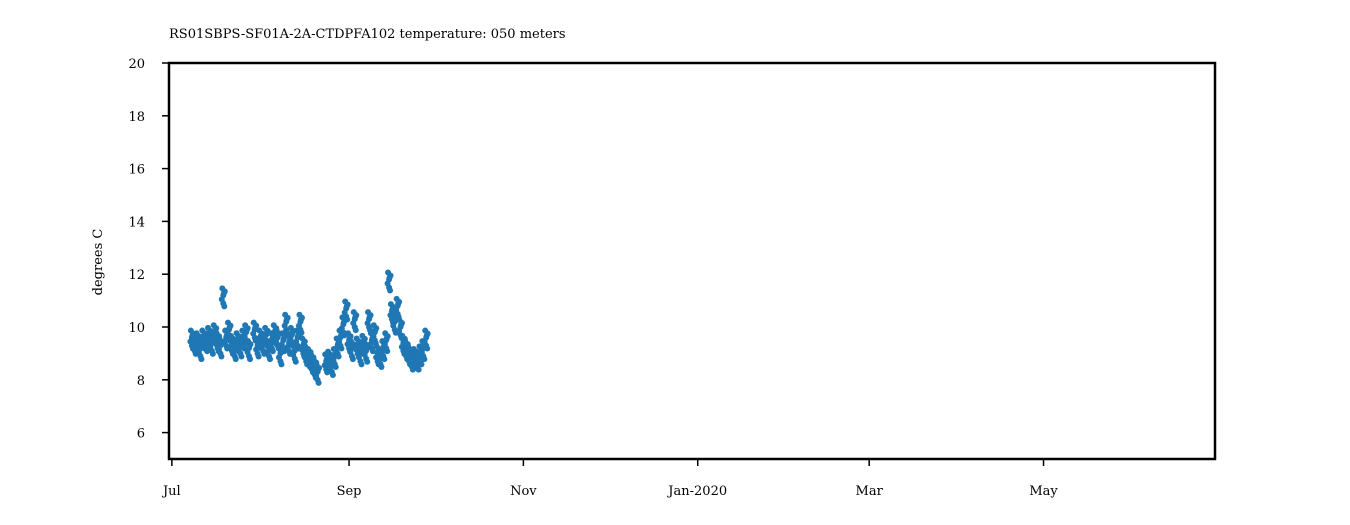 This screenshot has height=525, width=1350. Describe the element at coordinates (136, 64) in the screenshot. I see `y-tick-label: 20` at that location.